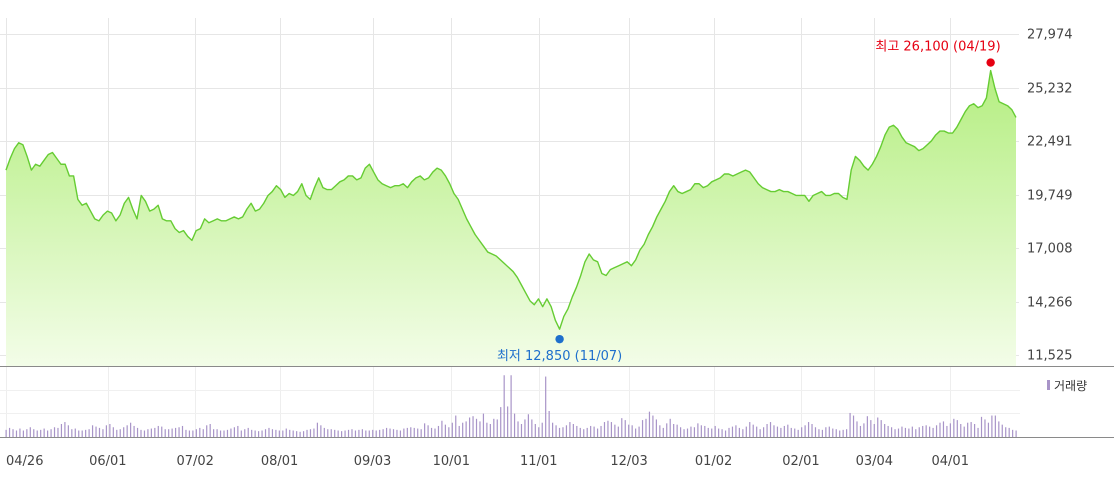 Image resolution: width=1114 pixels, height=485 pixels. I want to click on x-tick-label: 06/01, so click(107, 461).